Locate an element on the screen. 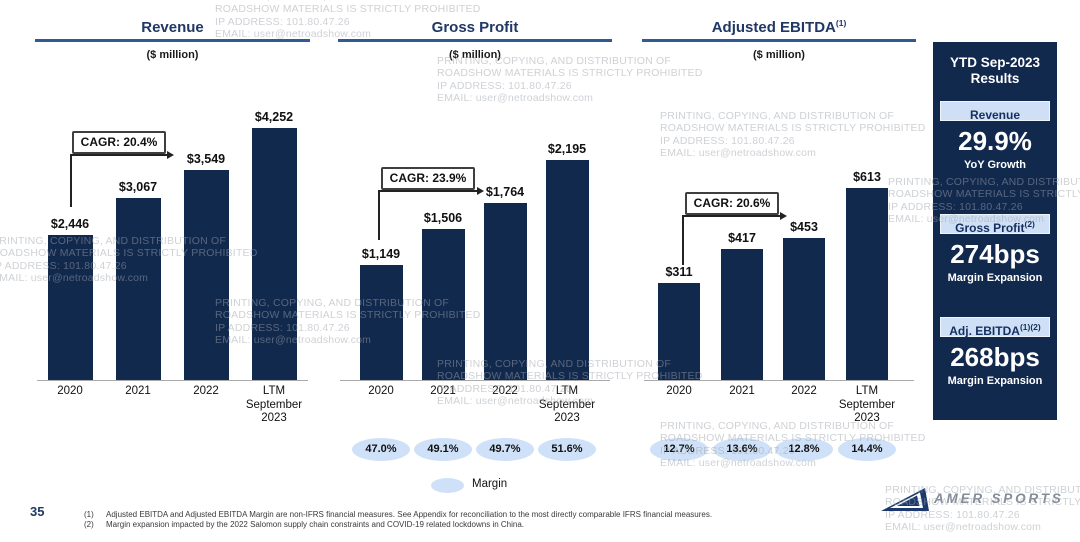 This screenshot has width=1080, height=542. gross-profit-margin-expansion-value: 274bps is located at coordinates (995, 254).